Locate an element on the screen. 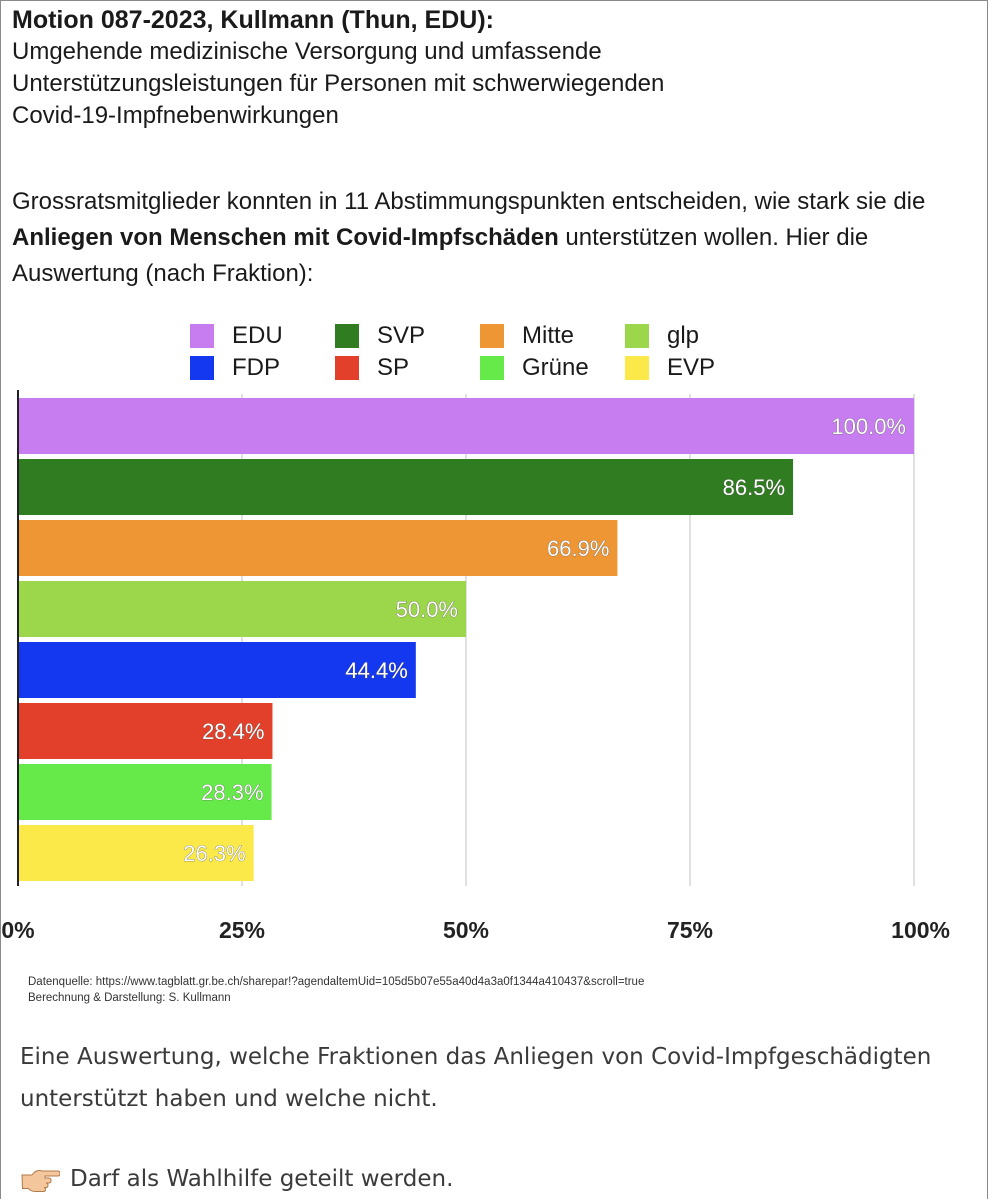 Image resolution: width=988 pixels, height=1200 pixels. chart-legend: EDU SVP Mitte glp FDP SP Grüne EVP is located at coordinates (500, 352).